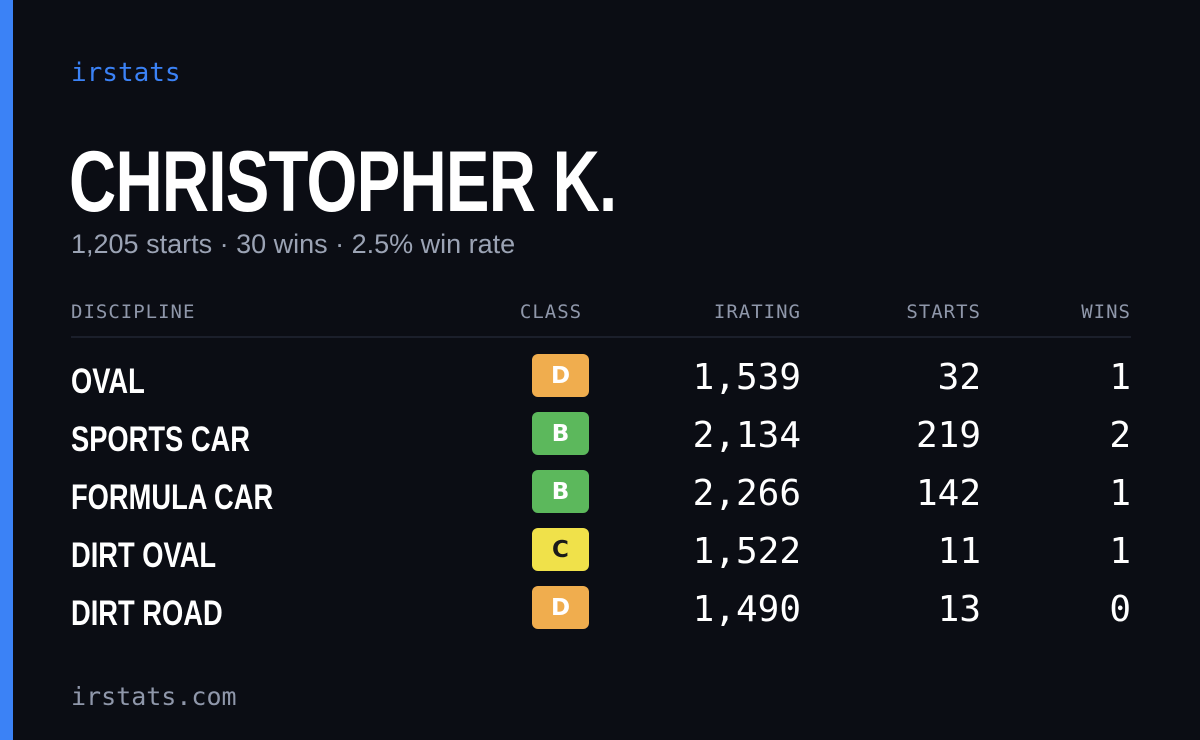 The image size is (1200, 740). Describe the element at coordinates (1120, 435) in the screenshot. I see `wins-value: 2` at that location.